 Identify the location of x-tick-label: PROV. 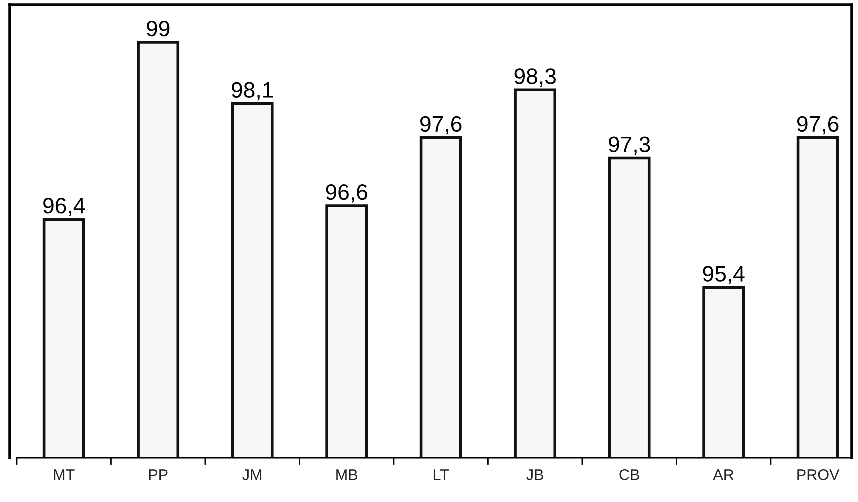
(819, 475).